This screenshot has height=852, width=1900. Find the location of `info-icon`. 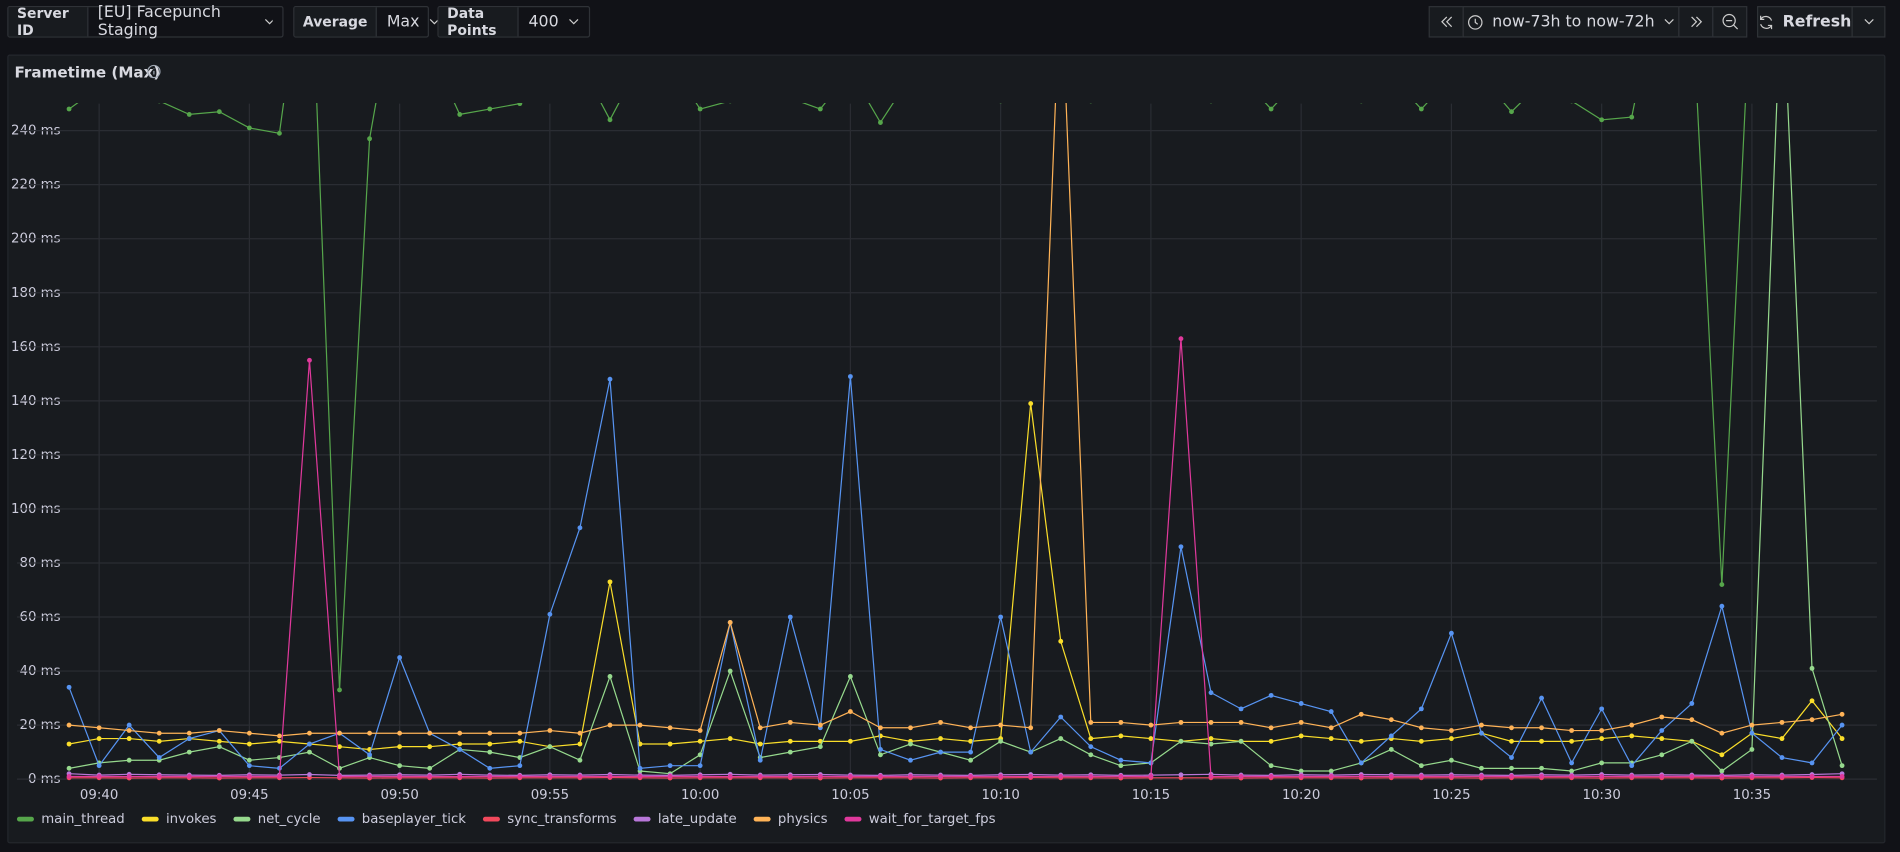

info-icon is located at coordinates (154, 71).